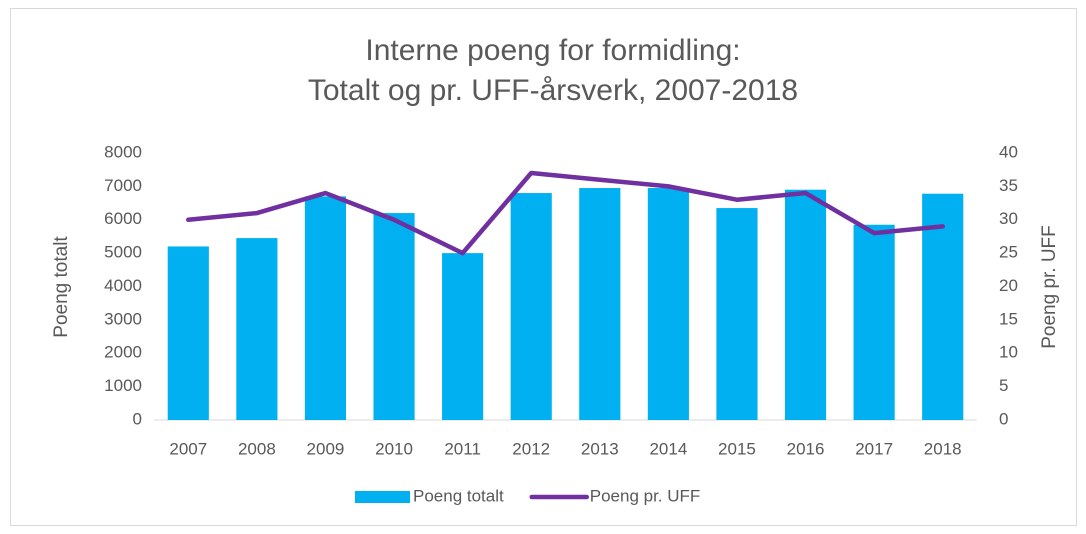  Describe the element at coordinates (1008, 218) in the screenshot. I see `y2-tick-label: 30` at that location.